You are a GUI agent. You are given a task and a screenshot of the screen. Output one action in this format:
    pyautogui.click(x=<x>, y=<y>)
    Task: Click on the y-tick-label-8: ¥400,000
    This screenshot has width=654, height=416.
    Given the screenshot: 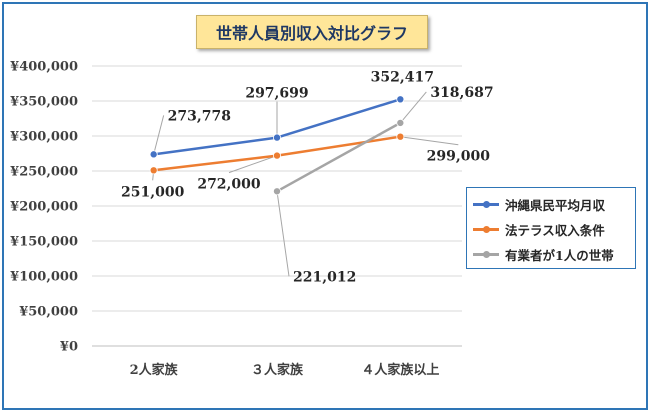 What is the action you would take?
    pyautogui.click(x=44, y=67)
    